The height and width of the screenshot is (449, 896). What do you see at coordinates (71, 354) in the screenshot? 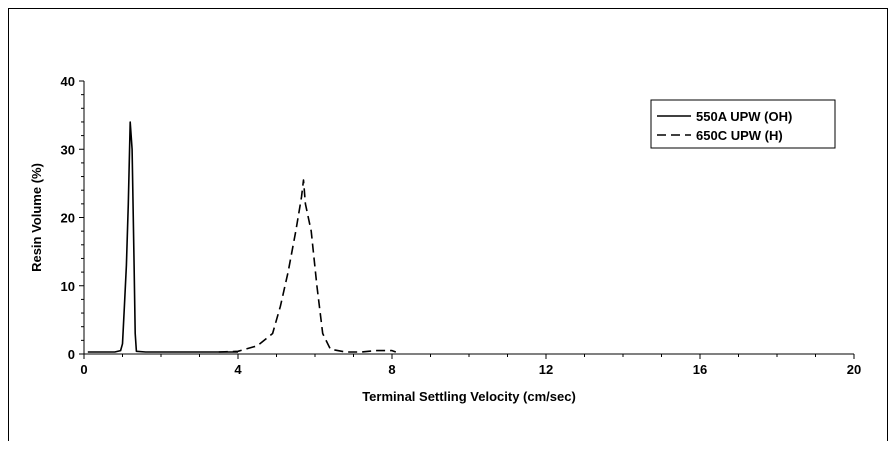
I see `y-tick-label: 0` at bounding box center [71, 354].